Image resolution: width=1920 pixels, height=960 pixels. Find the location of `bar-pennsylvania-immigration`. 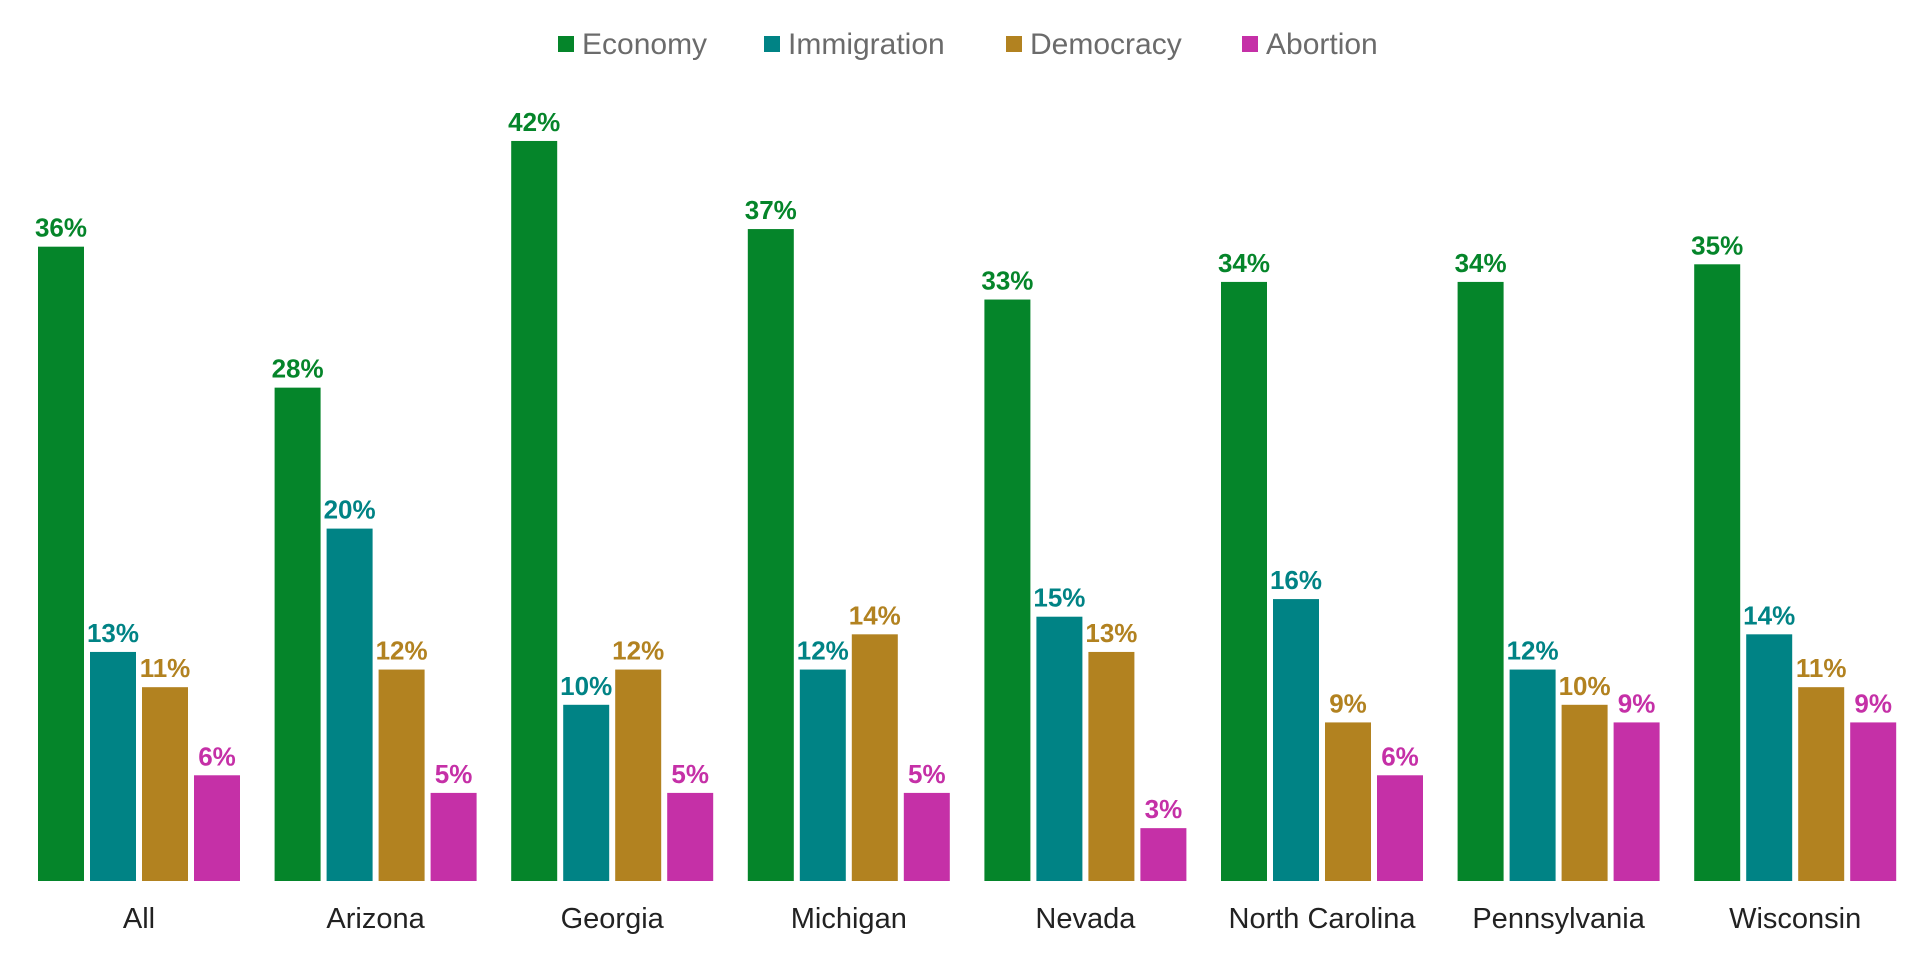

bar-pennsylvania-immigration is located at coordinates (1532, 775).